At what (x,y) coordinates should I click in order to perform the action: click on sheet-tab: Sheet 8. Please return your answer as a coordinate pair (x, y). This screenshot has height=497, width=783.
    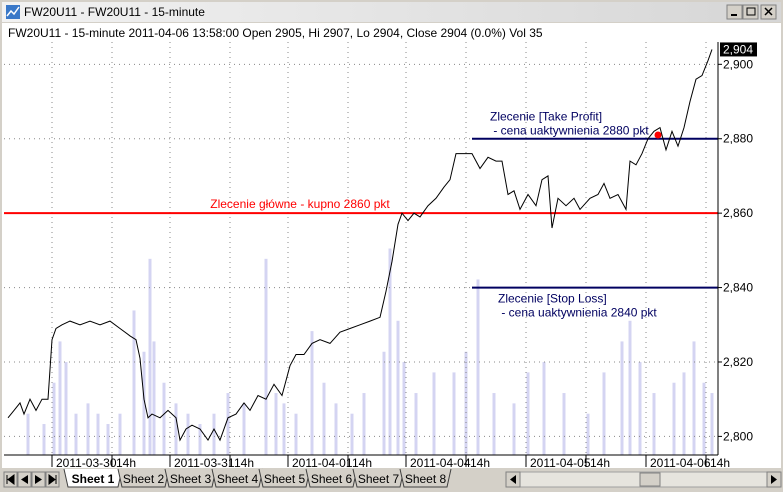
    Looking at the image, I should click on (425, 478).